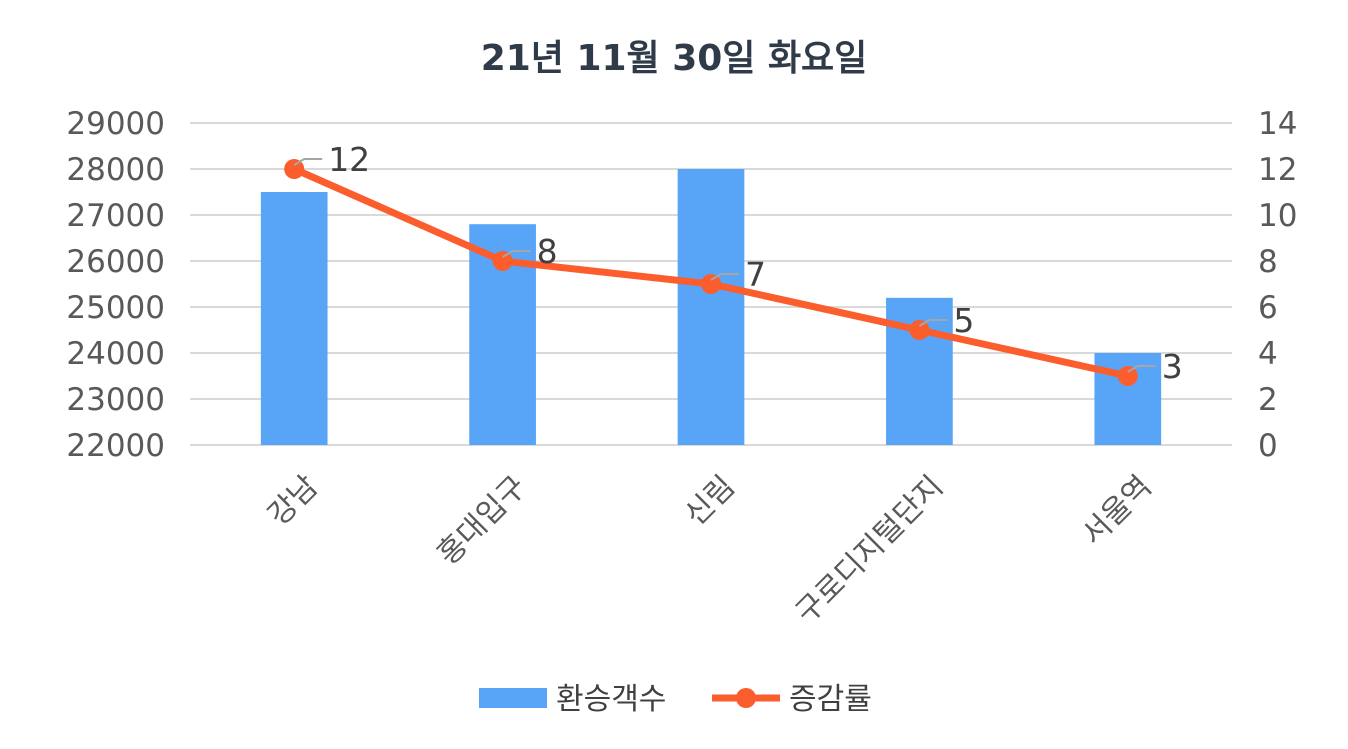 This screenshot has width=1348, height=749. I want to click on right-y-axis: 0 2 4 6 8 10 12 14, so click(1277, 285).